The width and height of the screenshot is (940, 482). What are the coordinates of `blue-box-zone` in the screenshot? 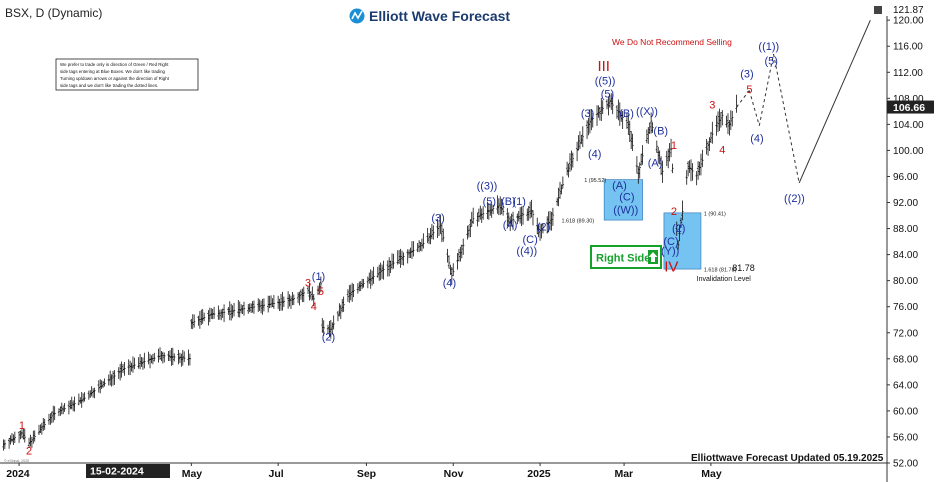 It's located at (623, 200).